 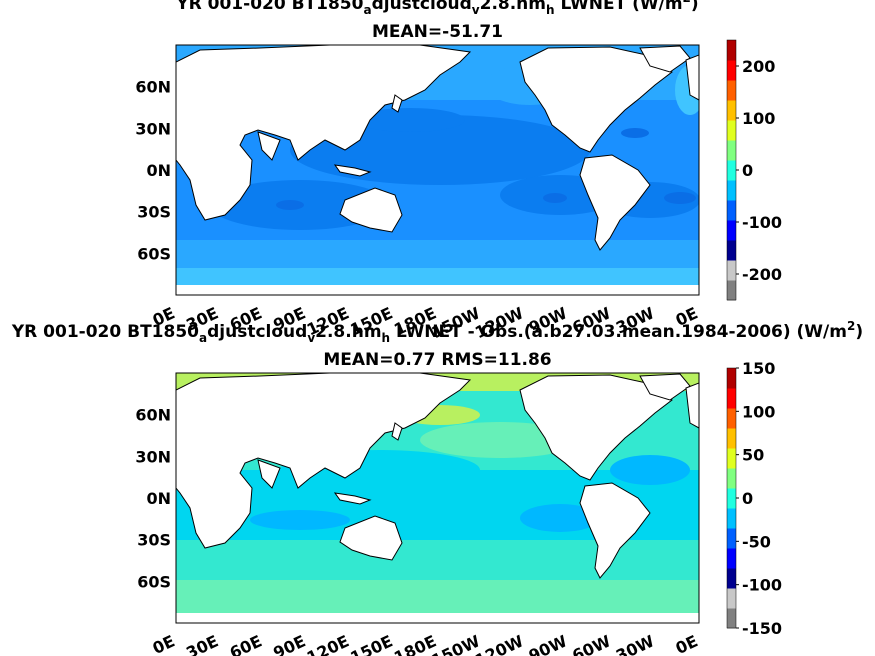 I want to click on panel1-title-sub2: v, so click(x=475, y=10).